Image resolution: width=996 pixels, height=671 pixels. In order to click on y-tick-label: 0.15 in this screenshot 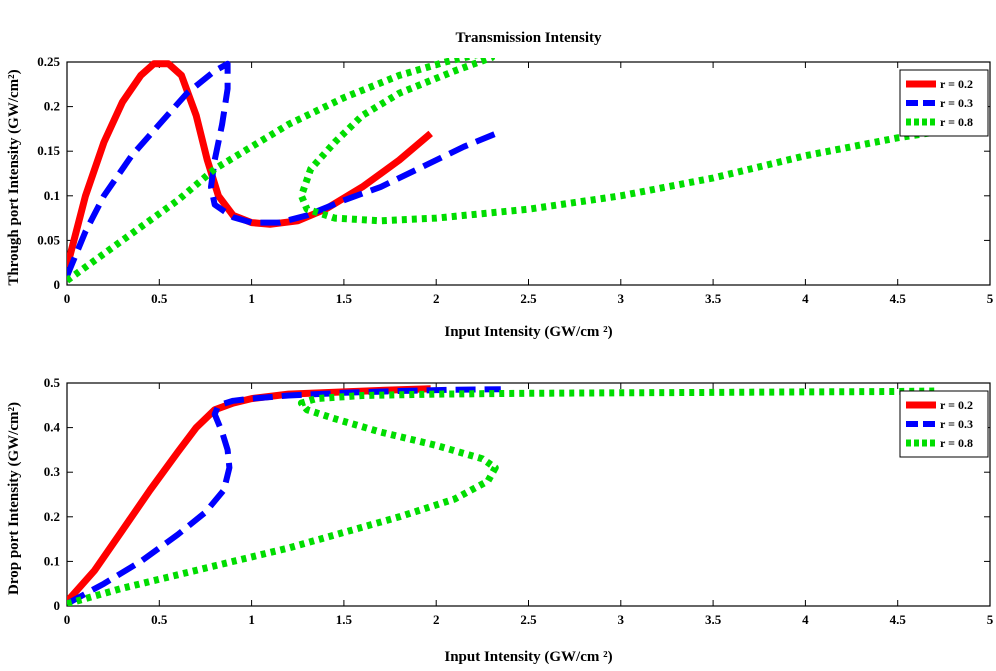, I will do `click(48, 150)`.